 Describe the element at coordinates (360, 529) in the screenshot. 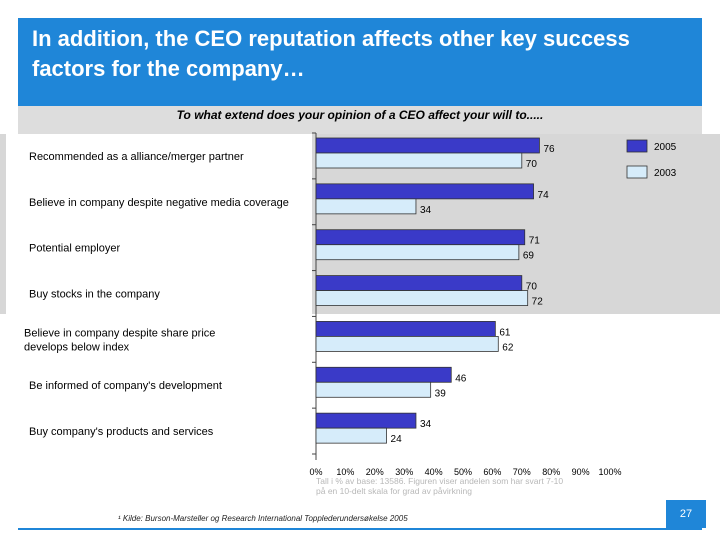

I see `footer-divider` at that location.